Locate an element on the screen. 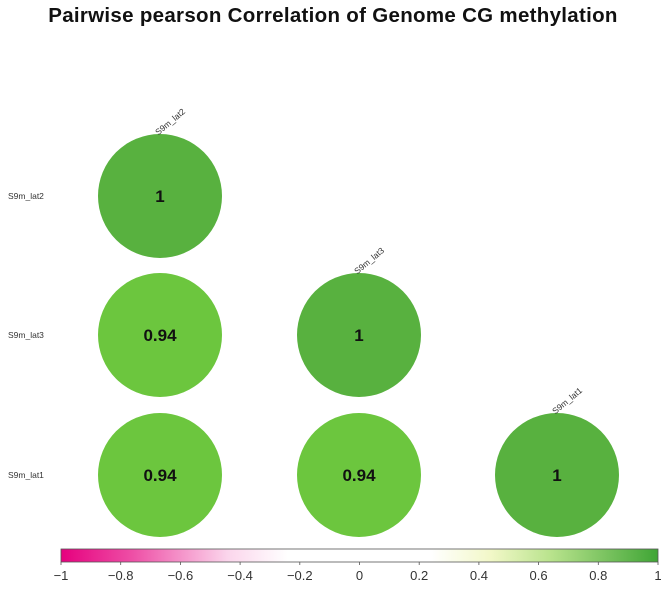 The height and width of the screenshot is (591, 666). colorbar-tick-label: −1 is located at coordinates (61, 575).